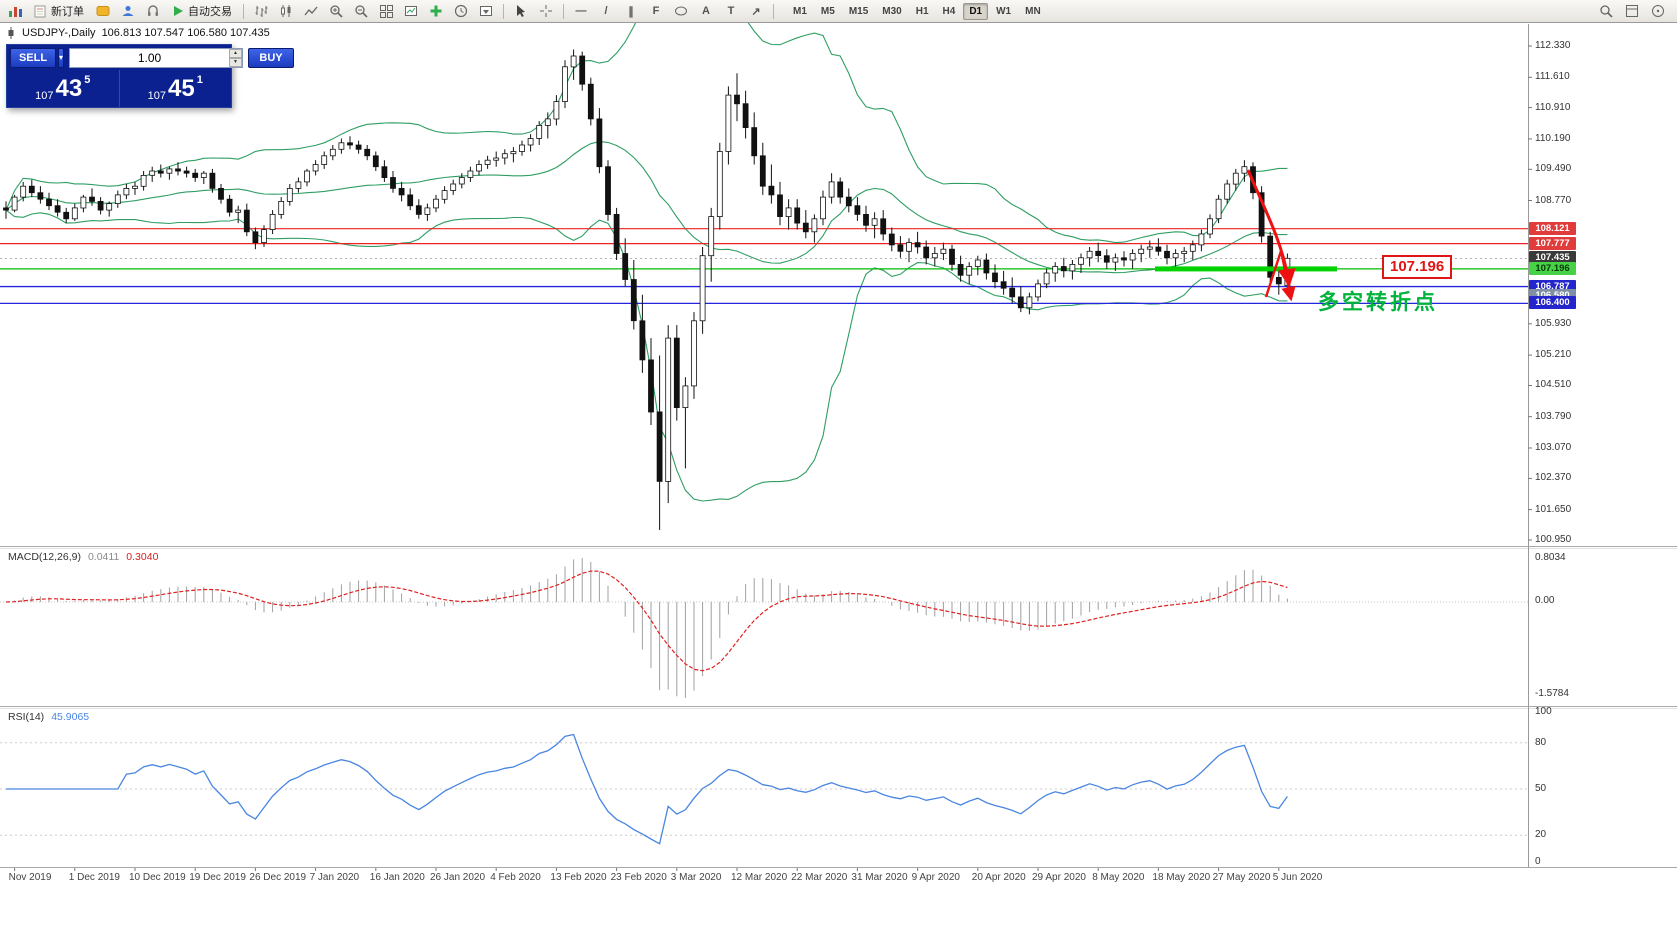 The height and width of the screenshot is (946, 1677). What do you see at coordinates (1658, 11) in the screenshot?
I see `help-icon` at bounding box center [1658, 11].